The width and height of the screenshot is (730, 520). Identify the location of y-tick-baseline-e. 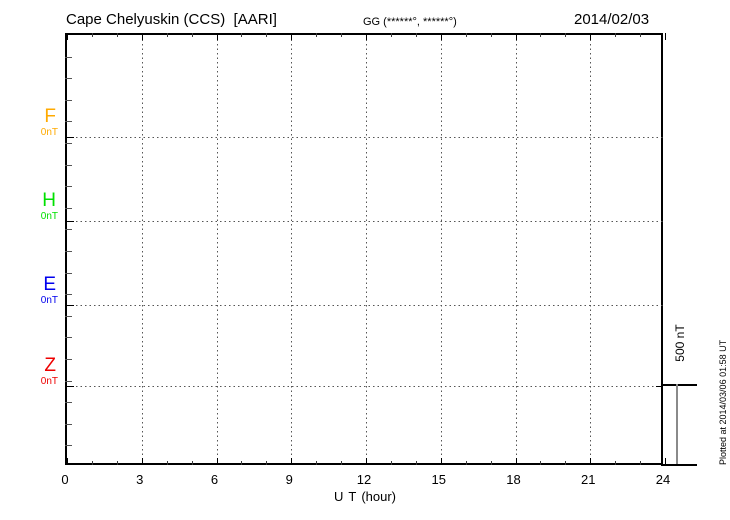
(69, 305).